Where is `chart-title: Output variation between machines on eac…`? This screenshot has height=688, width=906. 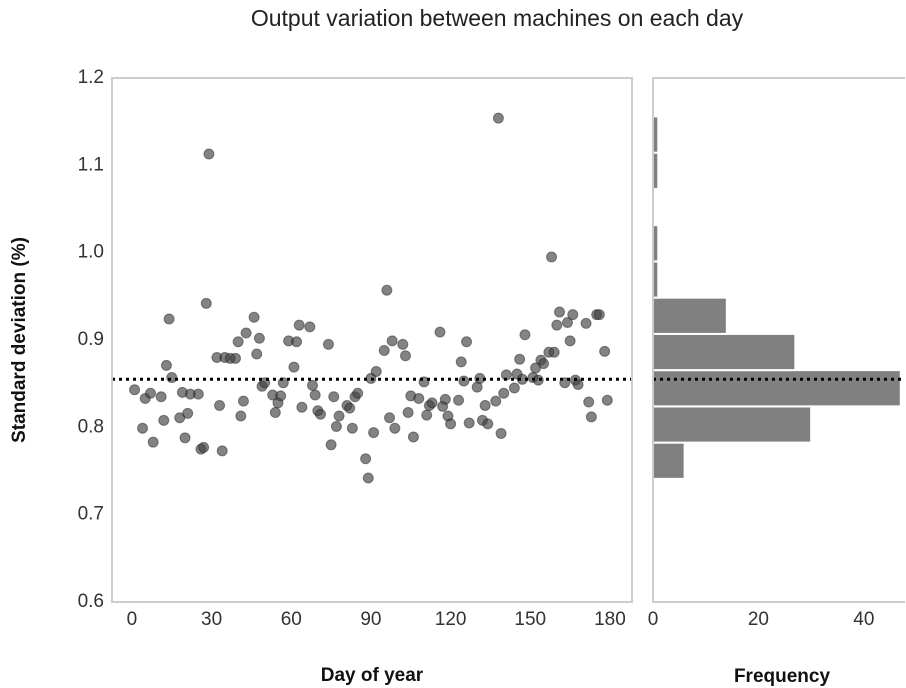 chart-title: Output variation between machines on eac… is located at coordinates (497, 18).